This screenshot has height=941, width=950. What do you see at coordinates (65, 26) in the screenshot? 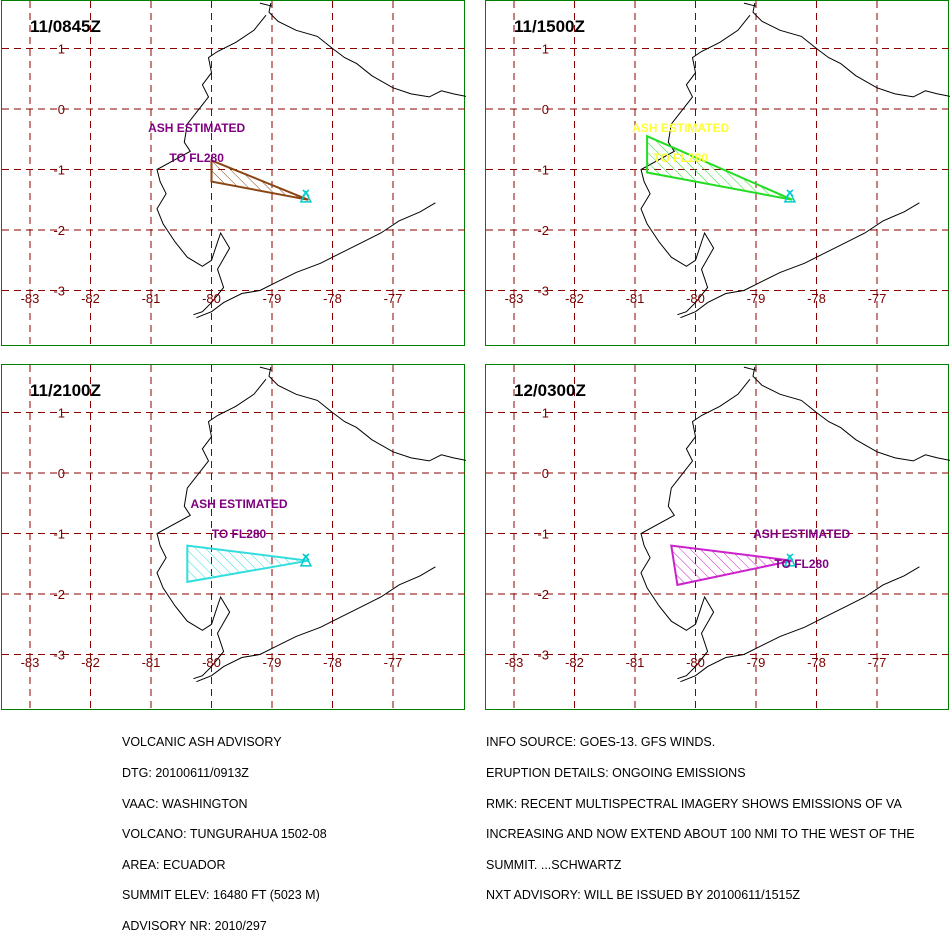
I see `panel-time: 11/0845Z` at bounding box center [65, 26].